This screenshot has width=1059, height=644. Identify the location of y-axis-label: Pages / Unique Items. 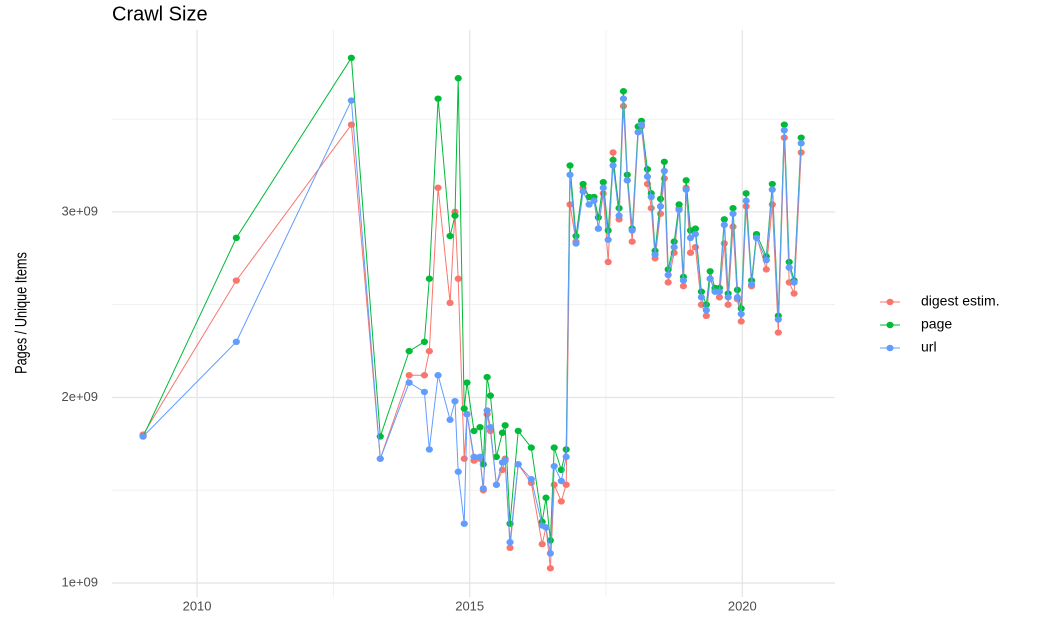
(22, 313).